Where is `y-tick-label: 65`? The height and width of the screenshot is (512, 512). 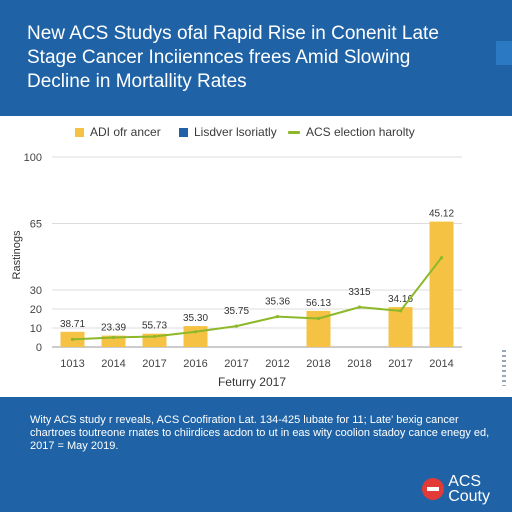
y-tick-label: 65 is located at coordinates (36, 225).